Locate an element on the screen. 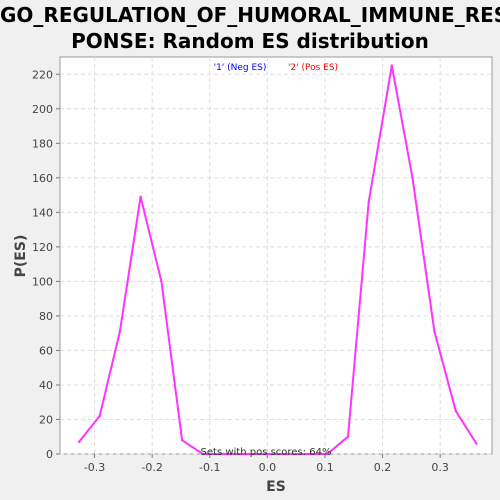 Image resolution: width=500 pixels, height=500 pixels. y-tick-label: 160 is located at coordinates (42, 178).